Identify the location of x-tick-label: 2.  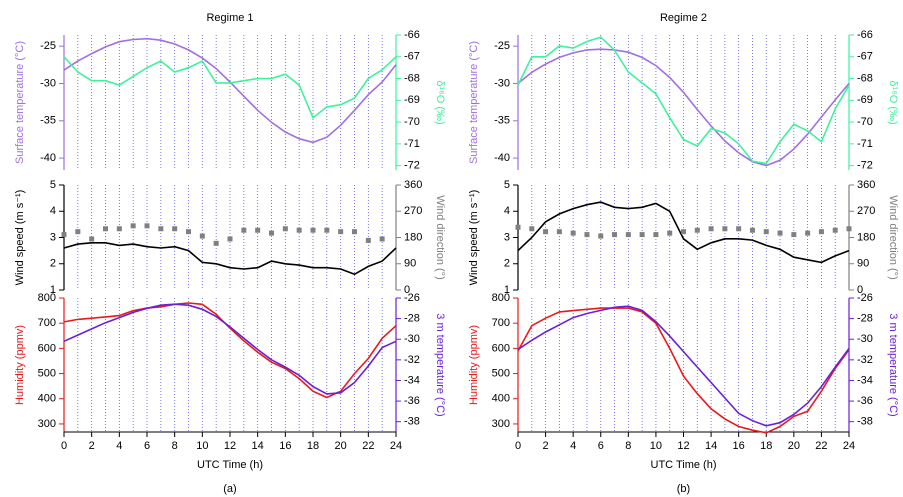
(546, 446).